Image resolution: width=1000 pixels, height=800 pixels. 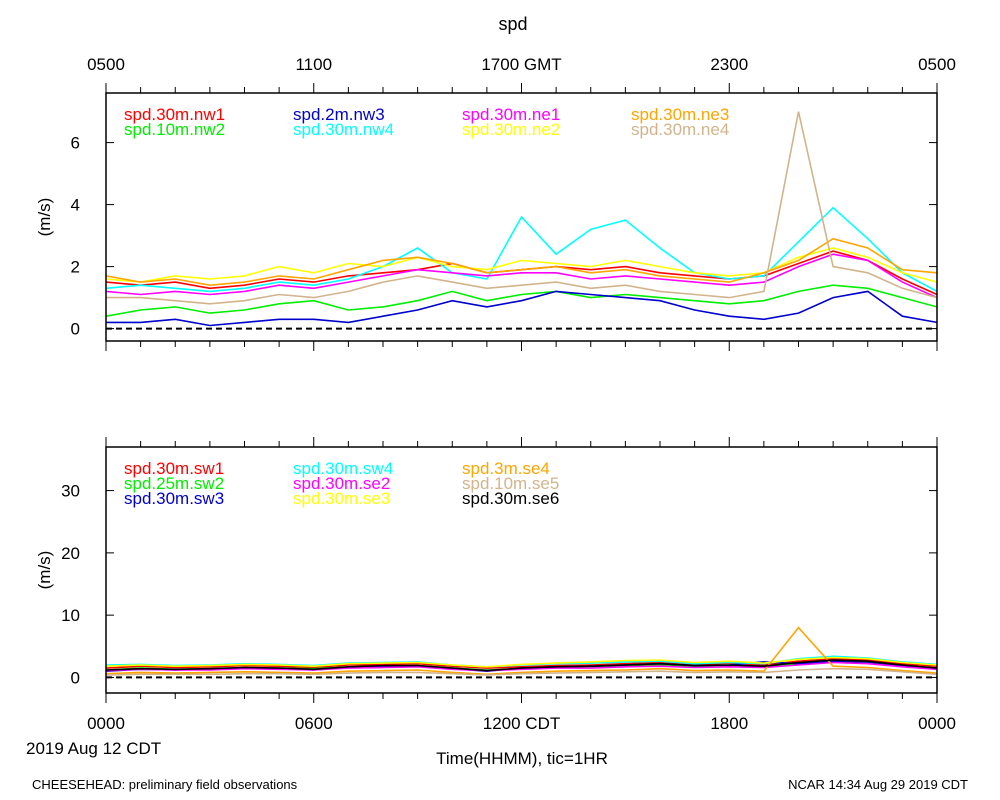 I want to click on legend-entry: spd.30m.sw4, so click(x=343, y=468).